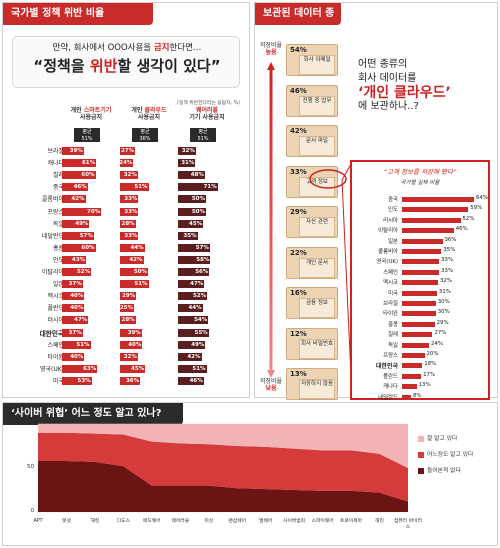  Describe the element at coordinates (188, 163) in the screenshot. I see `violation-bar-value: 31%` at that location.